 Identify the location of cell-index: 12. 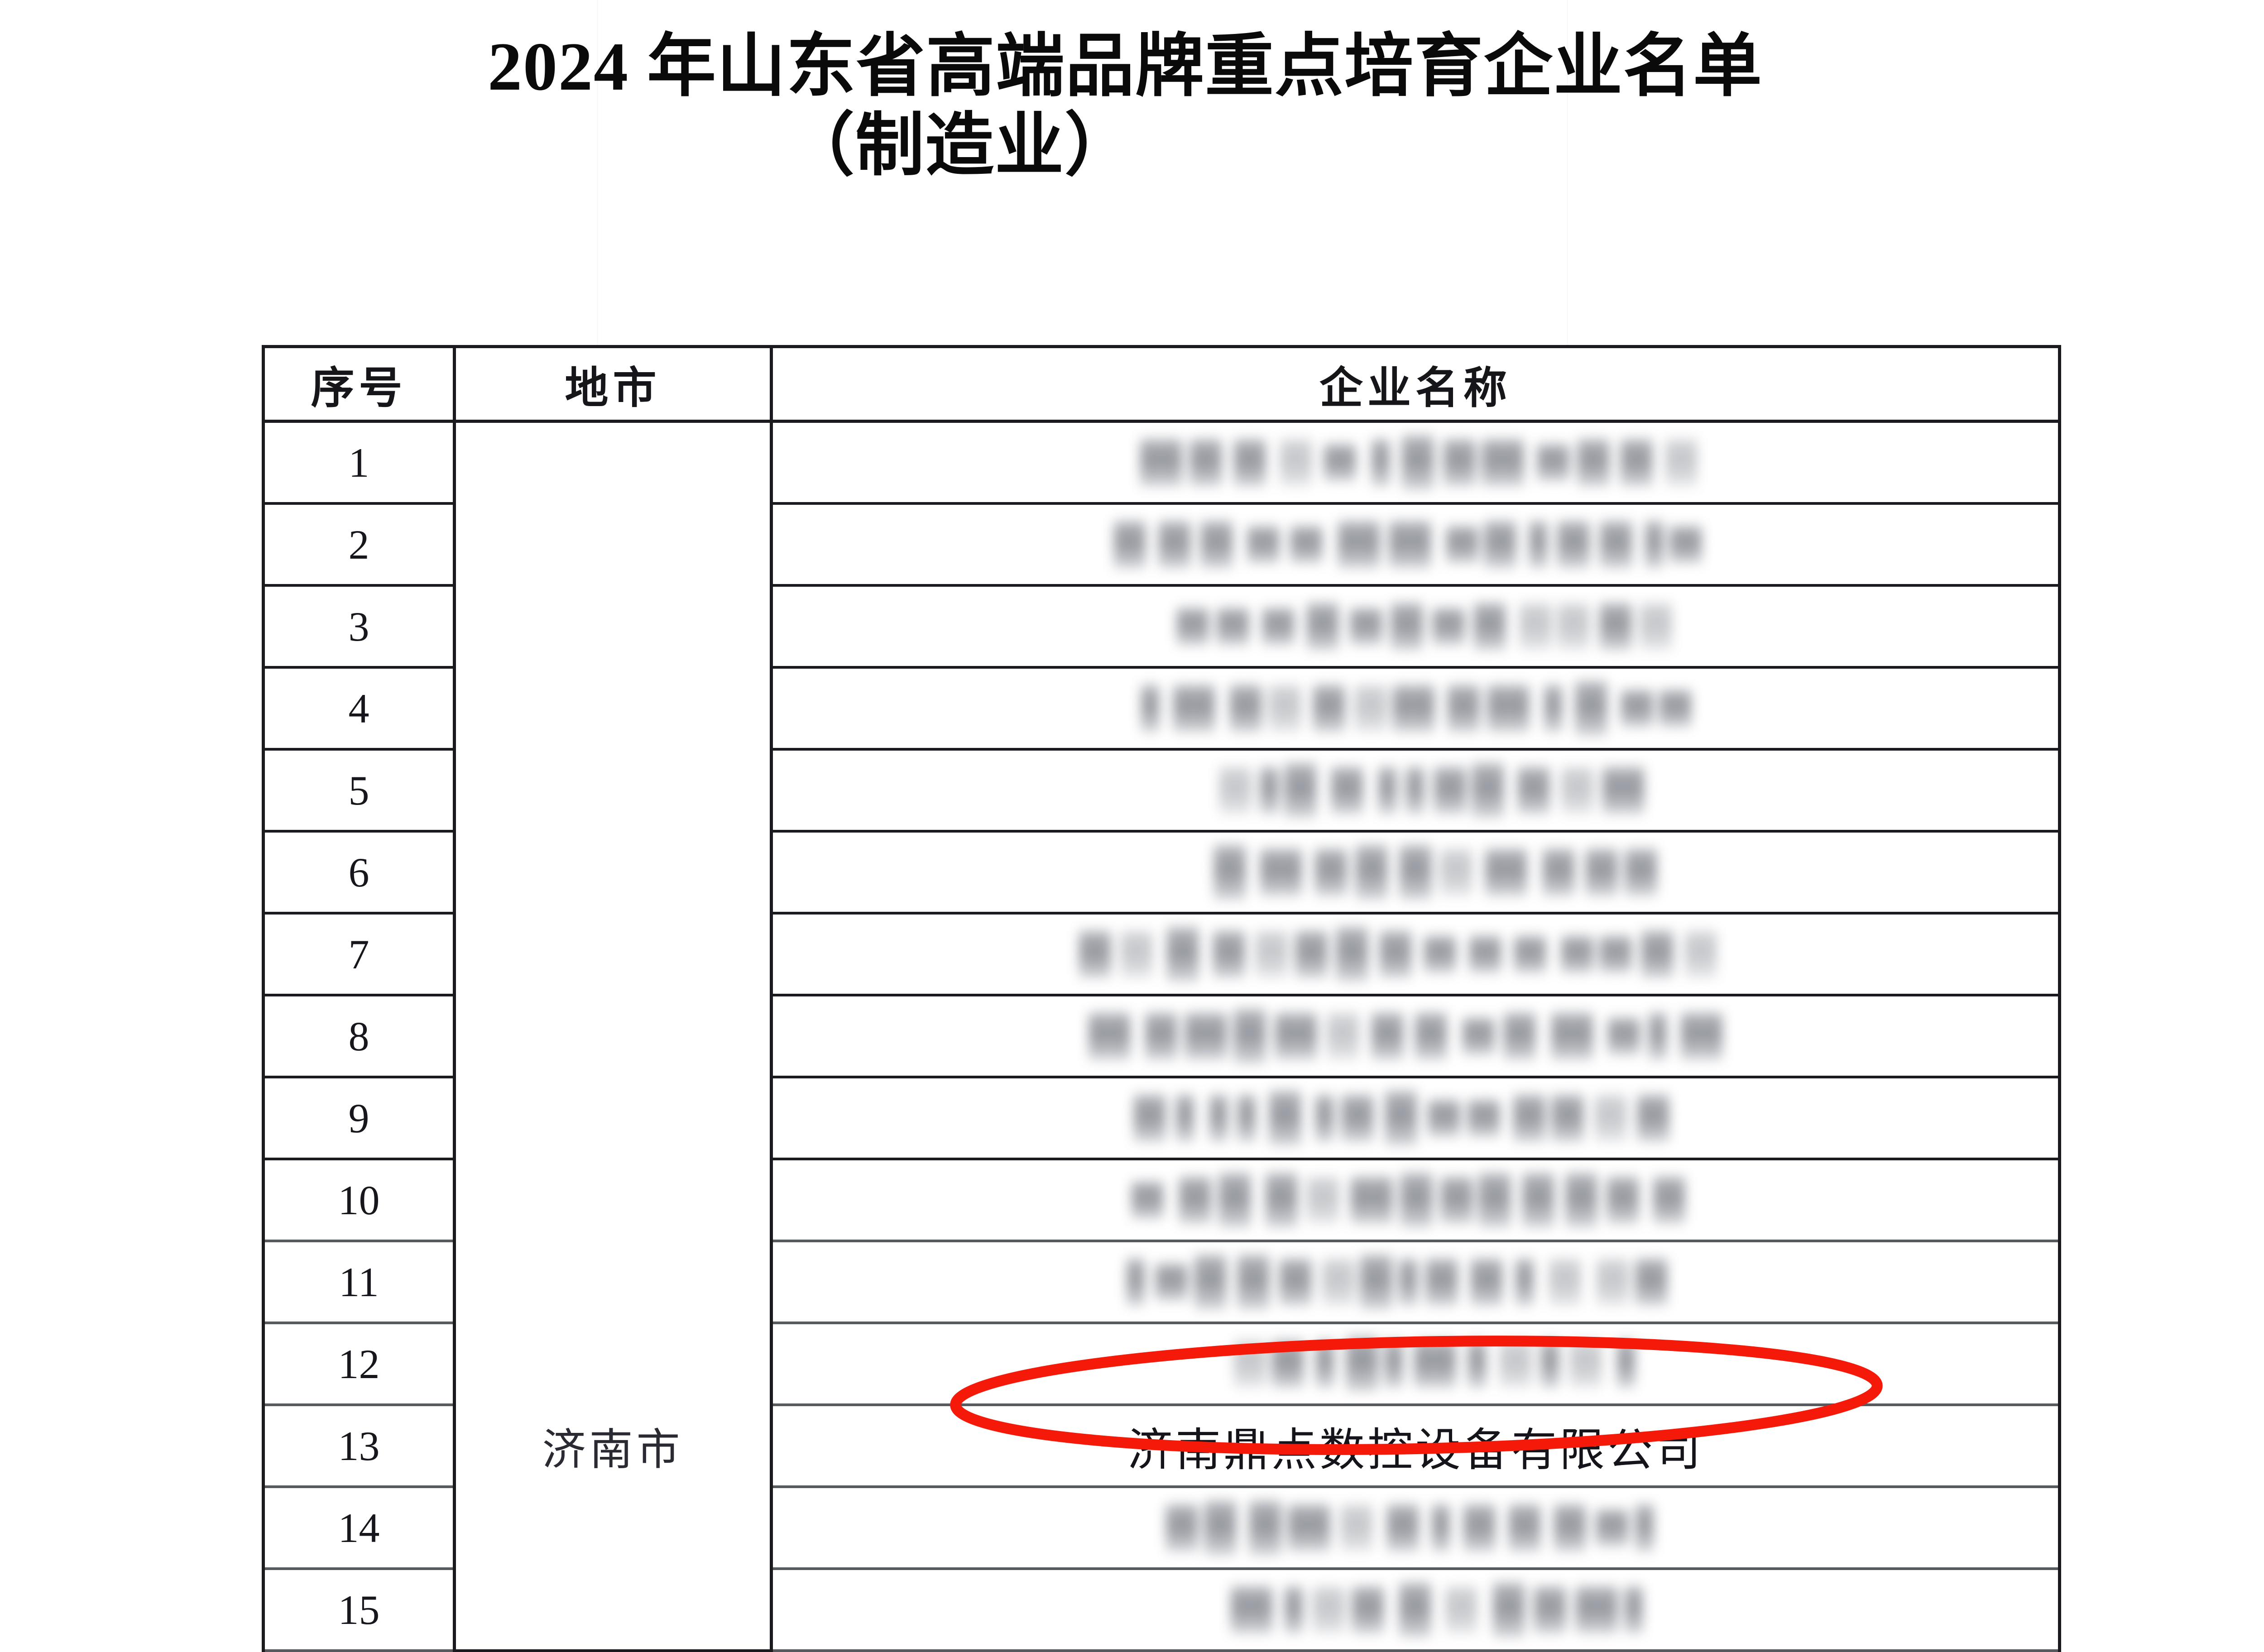
(359, 1364).